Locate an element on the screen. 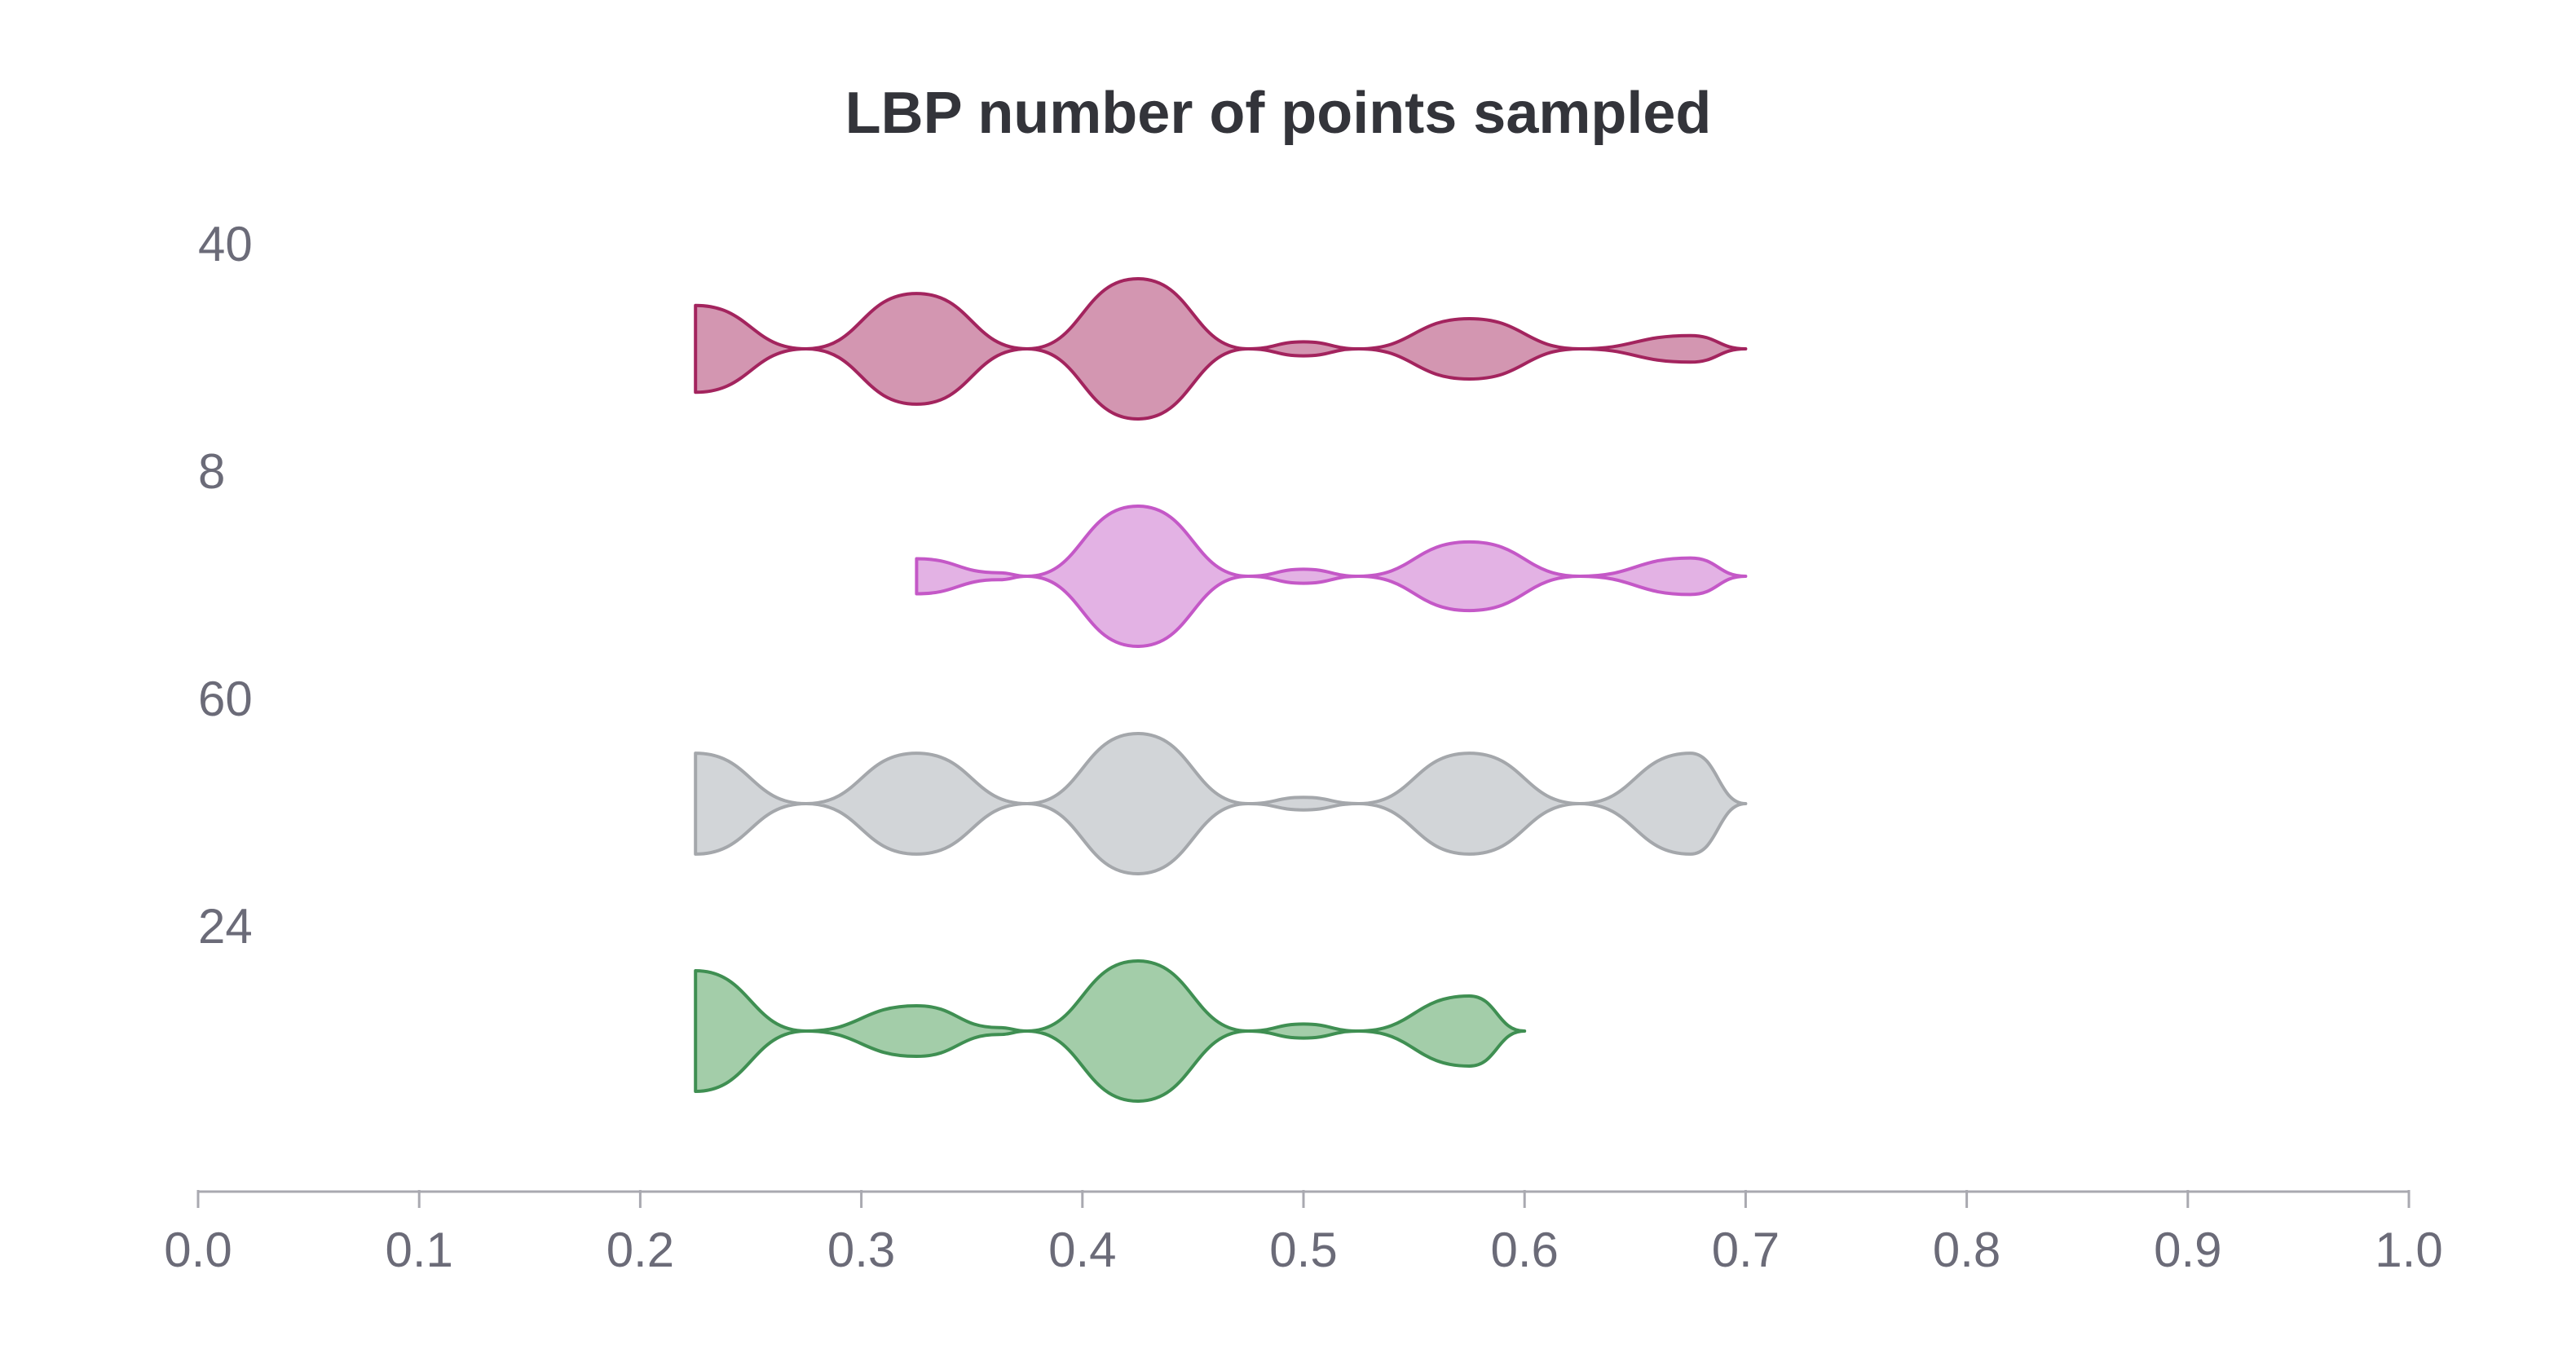  x-tick-label: 0.2 is located at coordinates (640, 1250).